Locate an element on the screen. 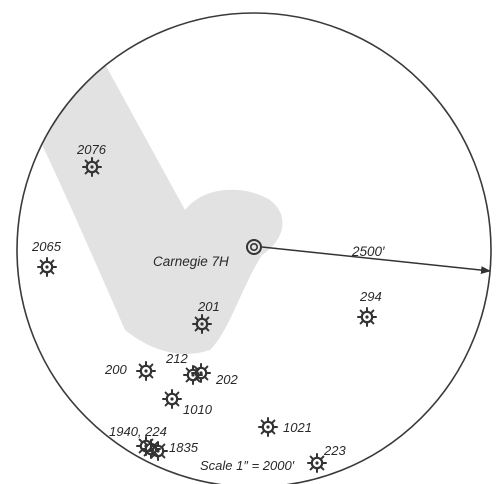 The height and width of the screenshot is (484, 500). well-label: 1010 is located at coordinates (198, 409).